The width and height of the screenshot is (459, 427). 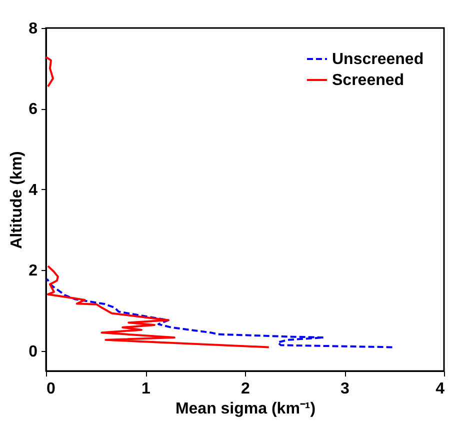 I want to click on x-tick-label: 1, so click(x=146, y=389).